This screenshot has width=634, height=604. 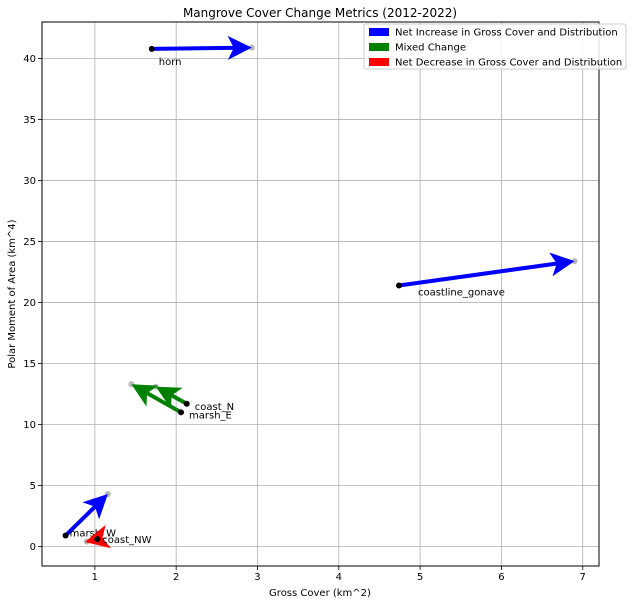 What do you see at coordinates (257, 577) in the screenshot?
I see `x-tick-label: 3` at bounding box center [257, 577].